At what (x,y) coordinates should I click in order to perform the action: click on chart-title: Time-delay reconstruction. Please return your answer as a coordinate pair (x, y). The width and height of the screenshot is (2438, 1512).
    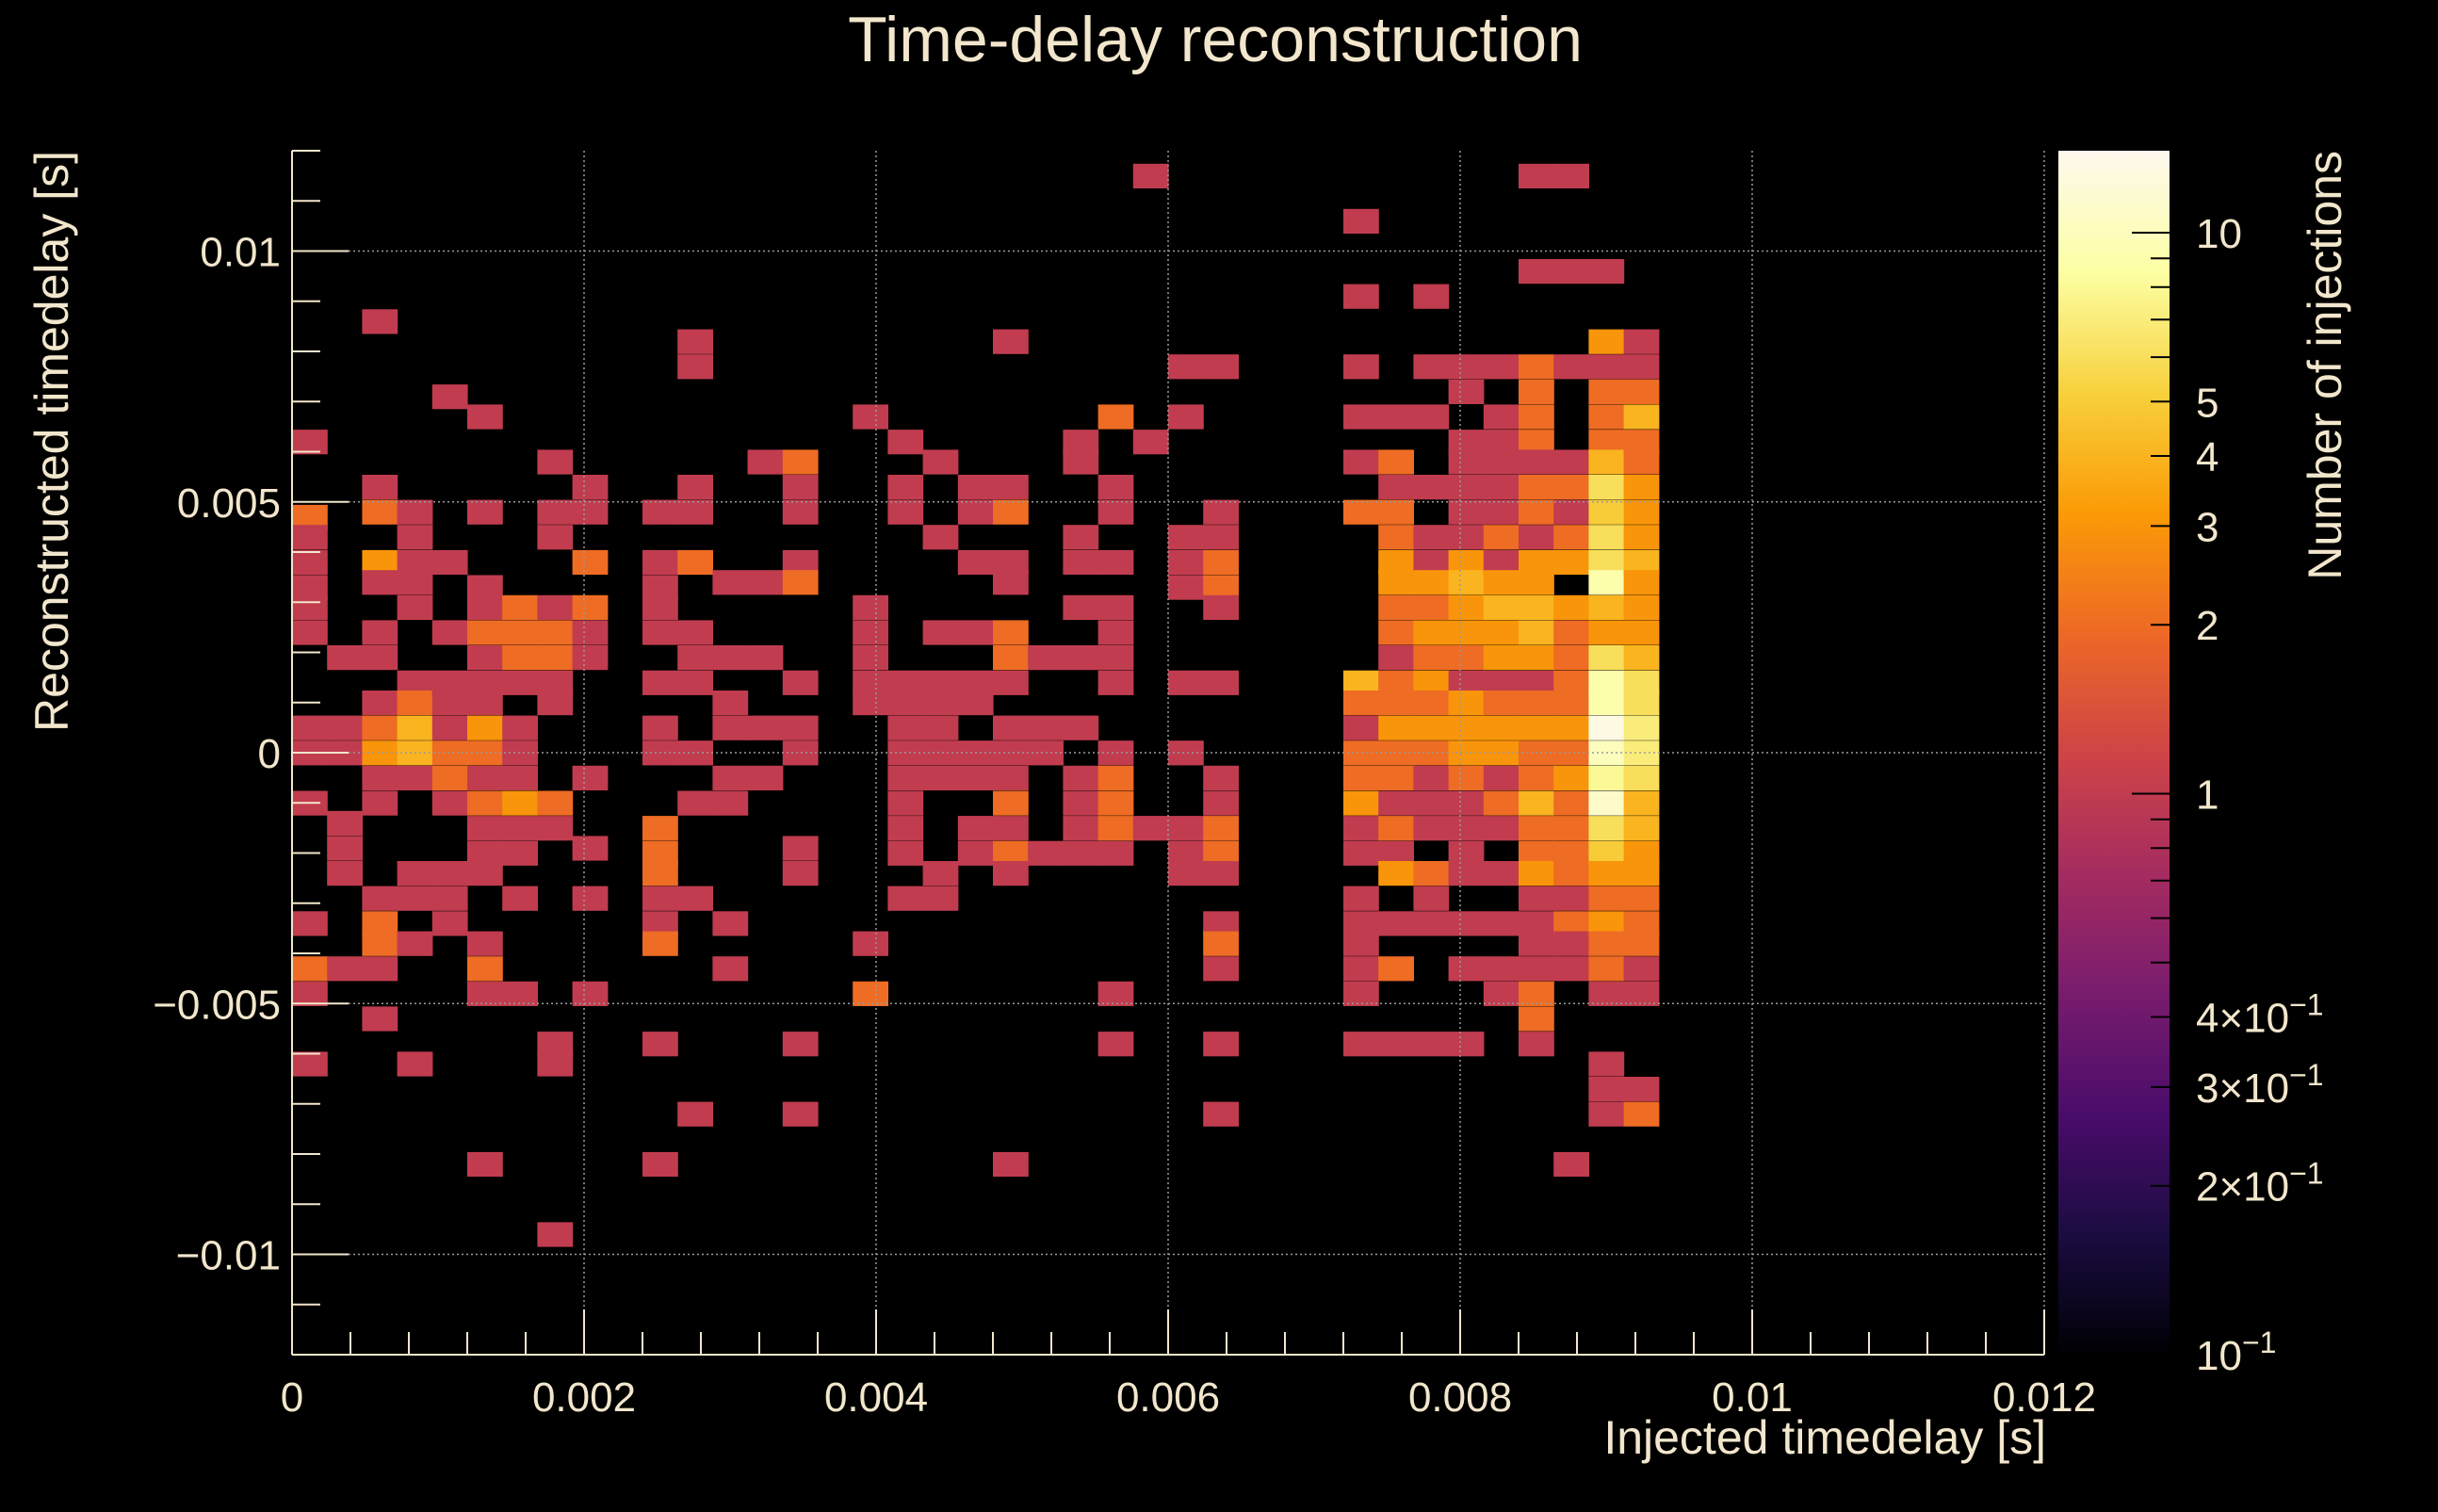
    Looking at the image, I should click on (1215, 39).